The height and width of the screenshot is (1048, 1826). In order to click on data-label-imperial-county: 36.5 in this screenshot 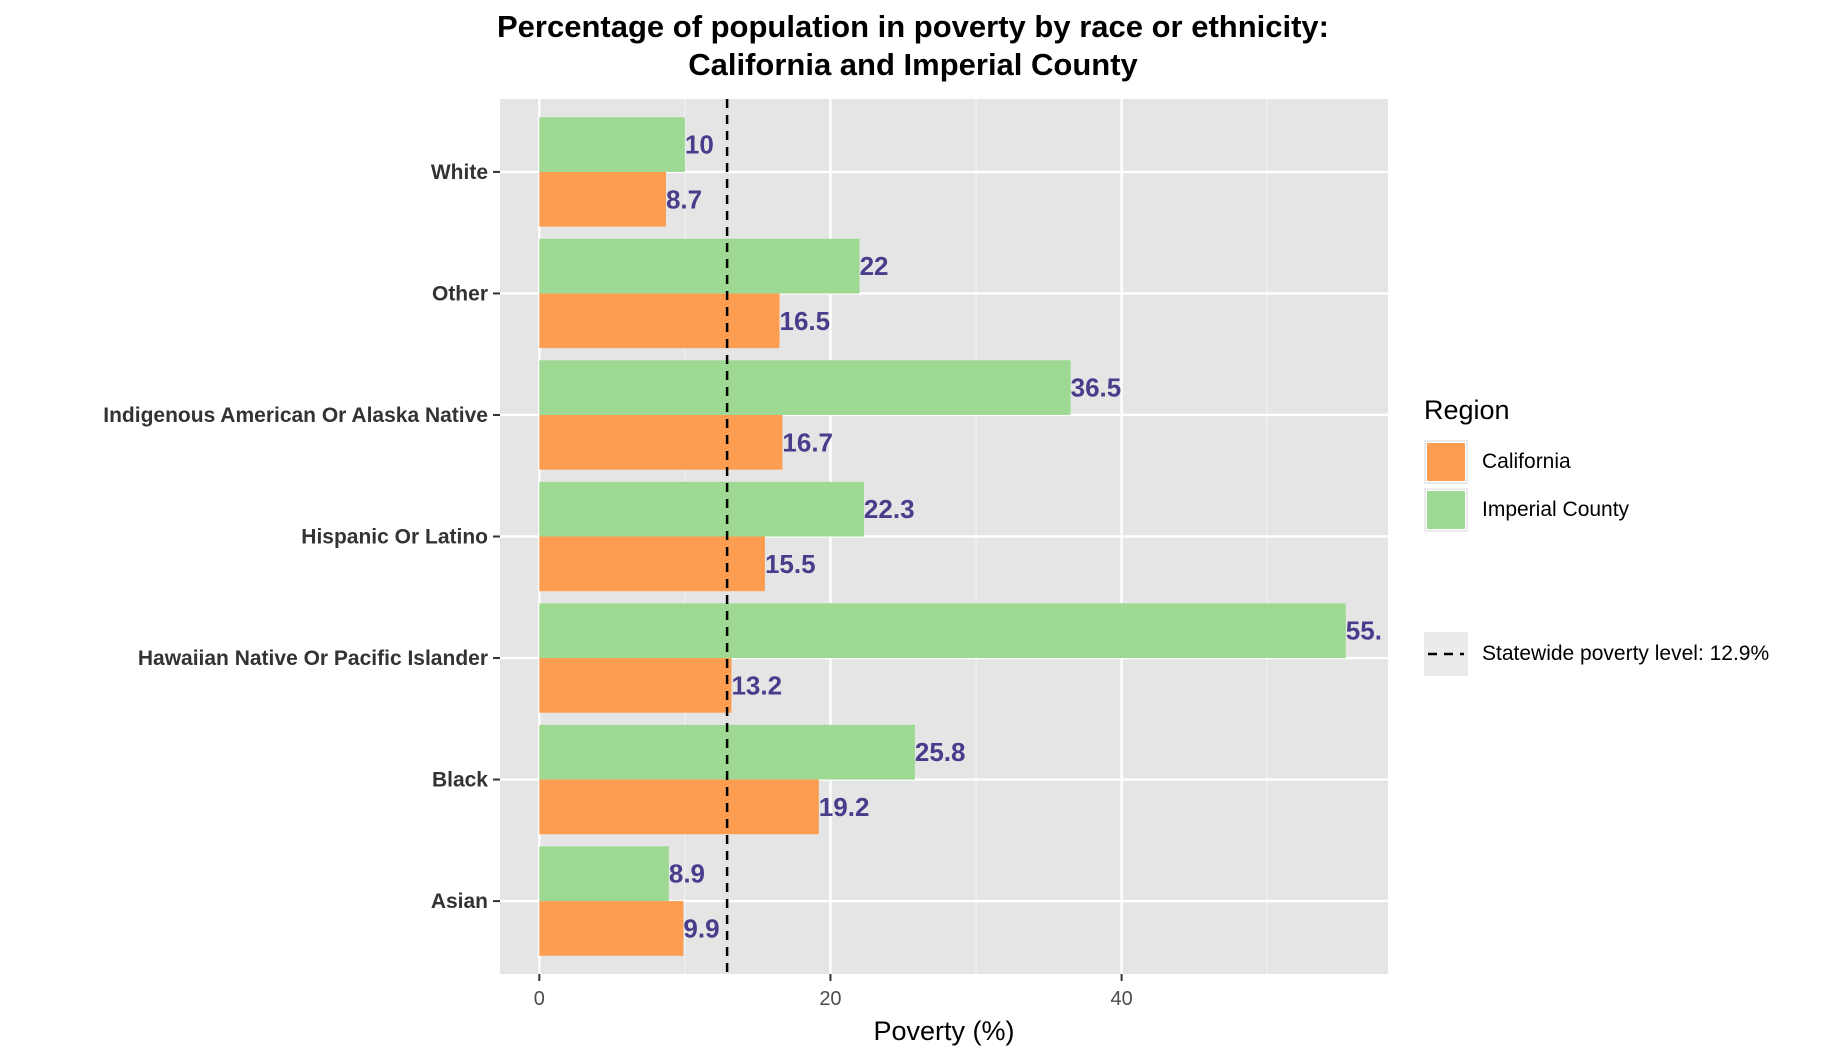, I will do `click(1096, 388)`.